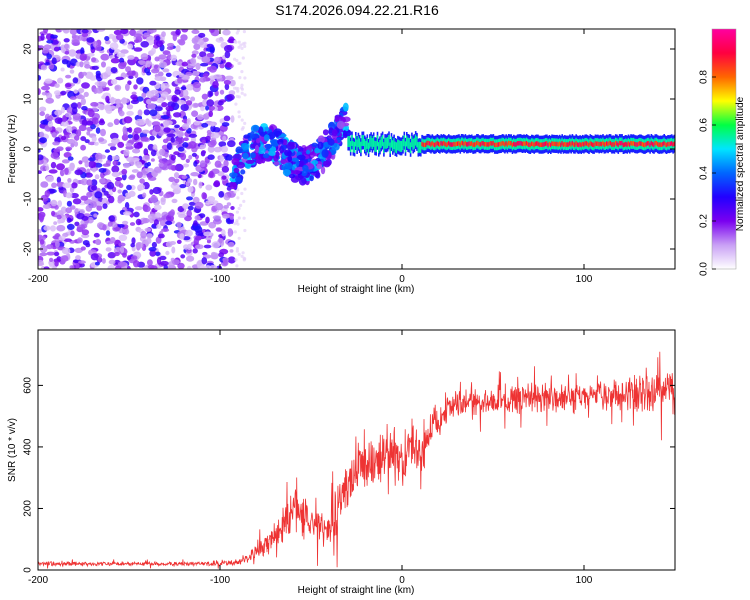 Image resolution: width=750 pixels, height=600 pixels. Describe the element at coordinates (28, 248) in the screenshot. I see `y-tick-label: -20` at that location.